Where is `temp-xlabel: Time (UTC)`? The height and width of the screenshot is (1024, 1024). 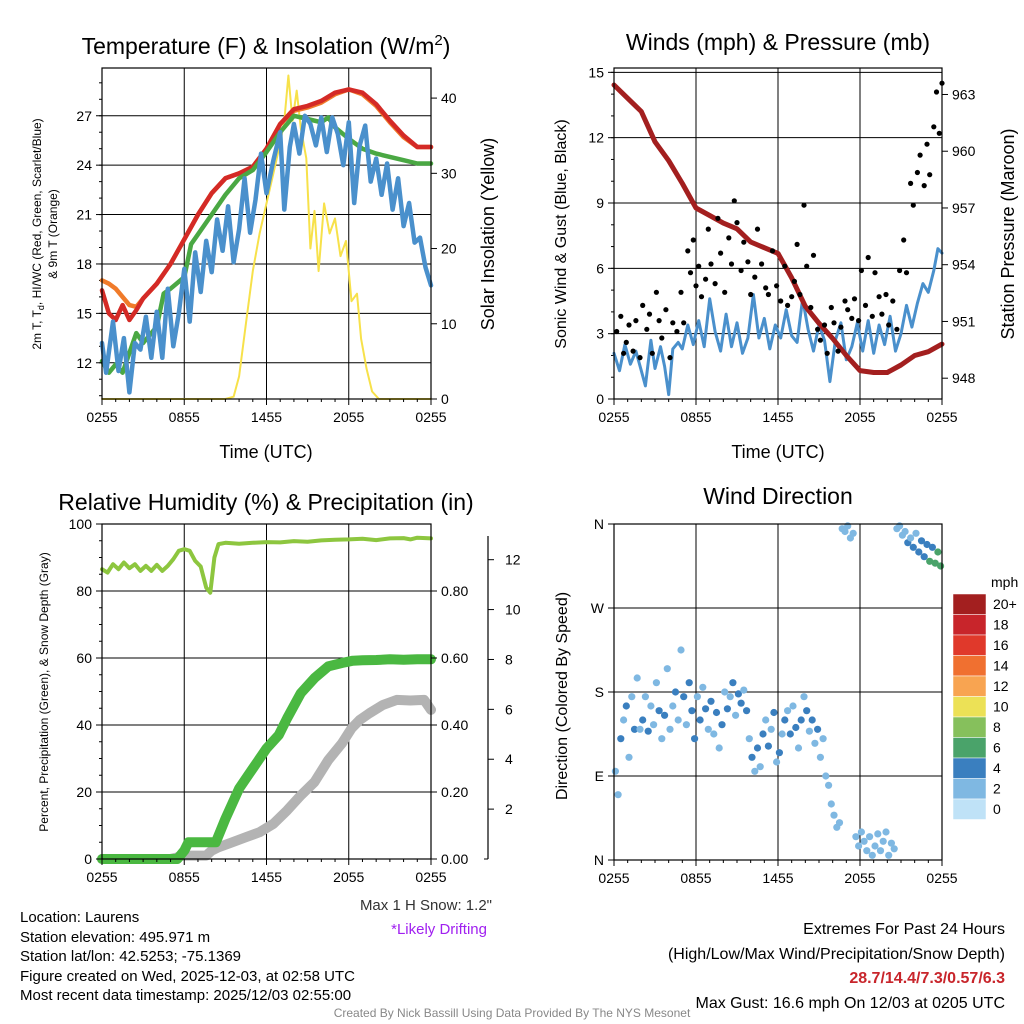
temp-xlabel: Time (UTC) is located at coordinates (265, 452).